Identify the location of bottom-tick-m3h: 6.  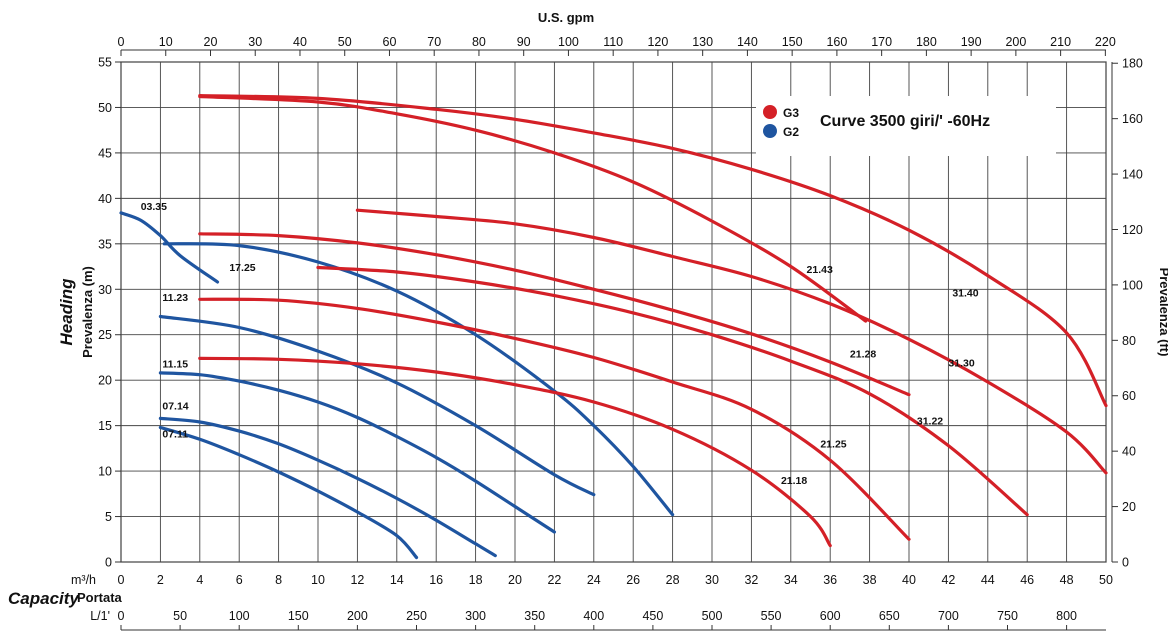
(239, 580).